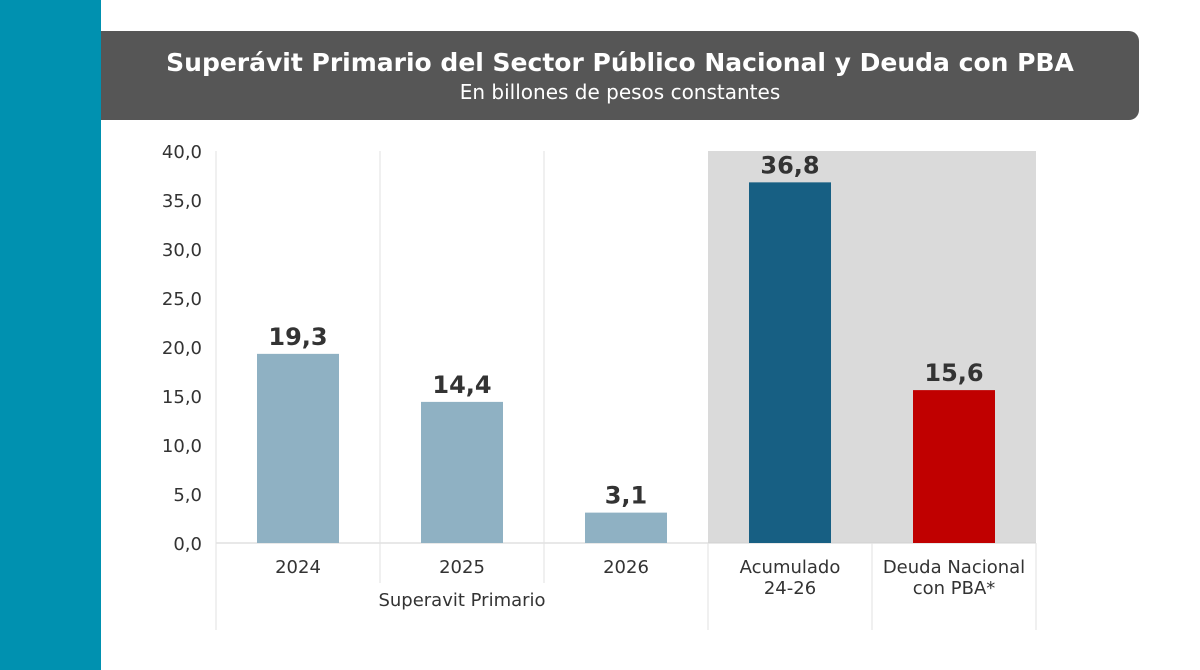 The height and width of the screenshot is (670, 1200). I want to click on y-tick-label: 35,0, so click(182, 201).